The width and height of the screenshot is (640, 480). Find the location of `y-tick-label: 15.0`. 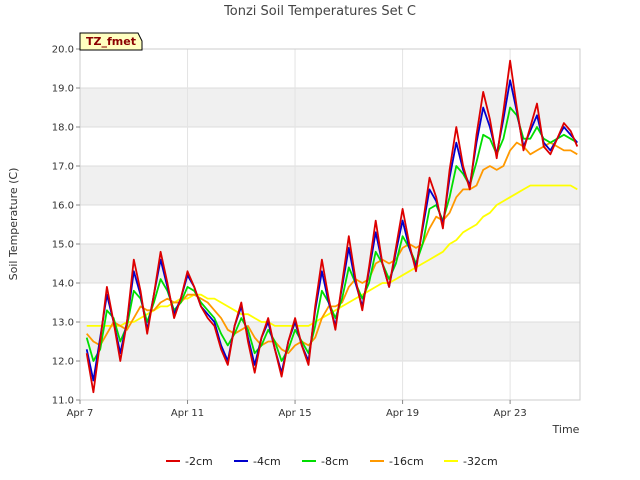

y-tick-label: 15.0 is located at coordinates (63, 245).